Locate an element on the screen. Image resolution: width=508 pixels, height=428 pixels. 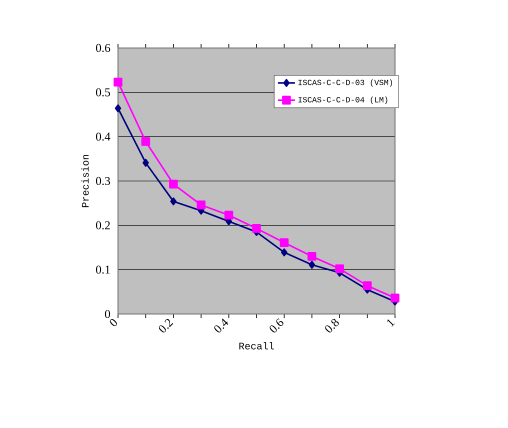
y-tick-label: 0.2 is located at coordinates (103, 225).